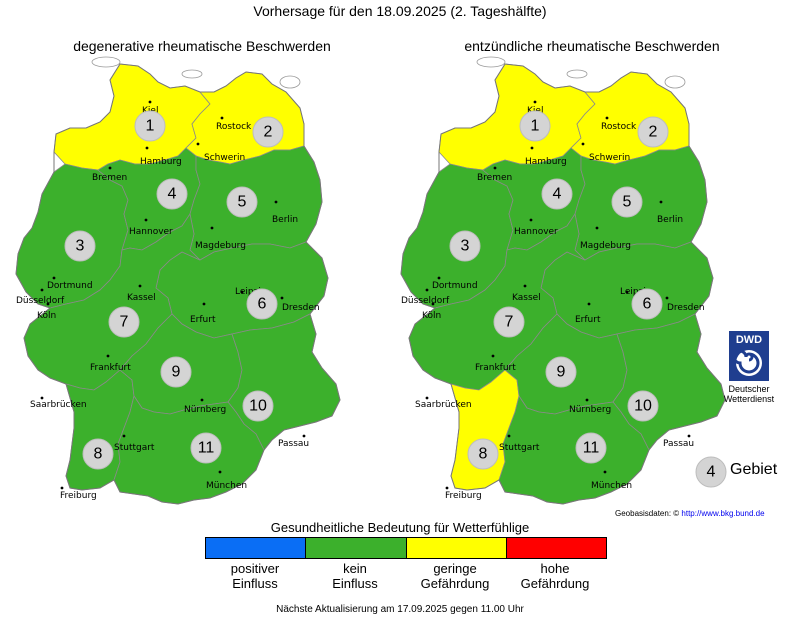 This screenshot has height=620, width=800. Describe the element at coordinates (711, 472) in the screenshot. I see `region-key-number: 4` at that location.